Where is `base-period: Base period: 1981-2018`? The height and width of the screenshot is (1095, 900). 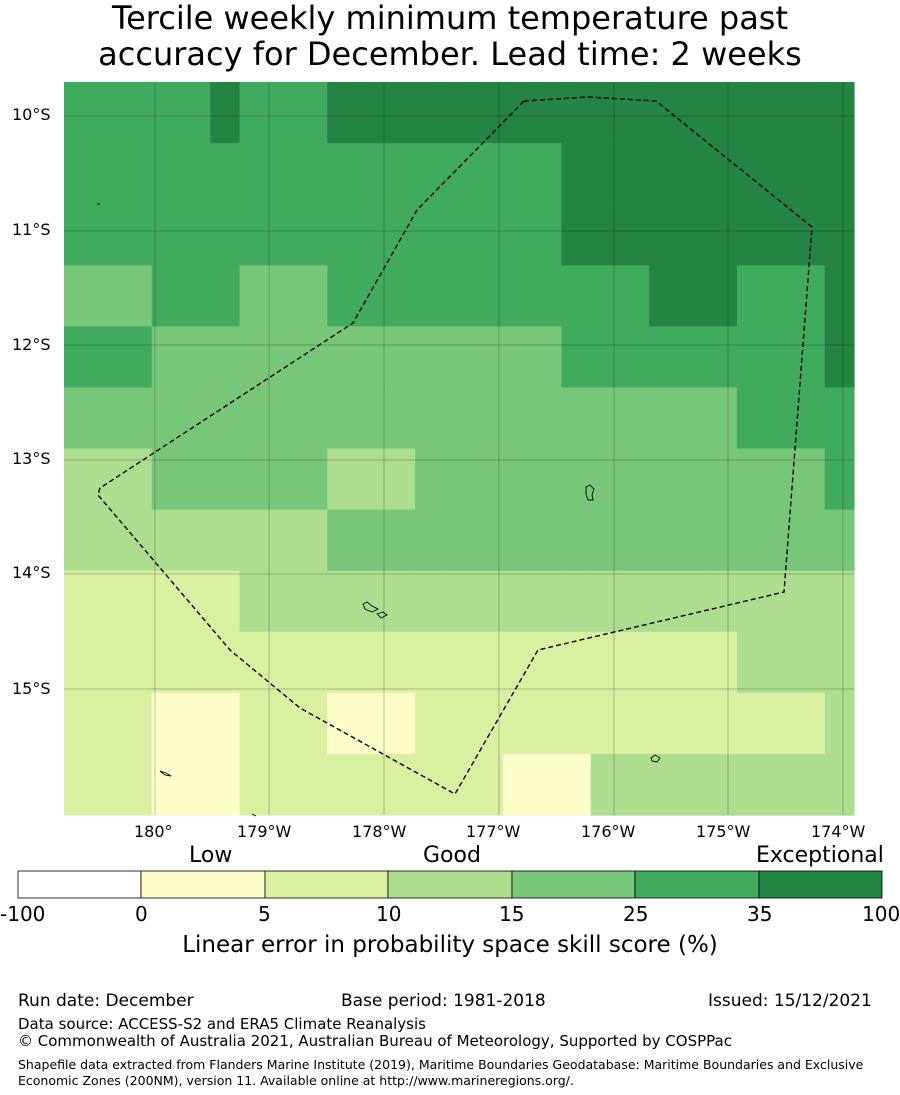
base-period: Base period: 1981-2018 is located at coordinates (443, 1001).